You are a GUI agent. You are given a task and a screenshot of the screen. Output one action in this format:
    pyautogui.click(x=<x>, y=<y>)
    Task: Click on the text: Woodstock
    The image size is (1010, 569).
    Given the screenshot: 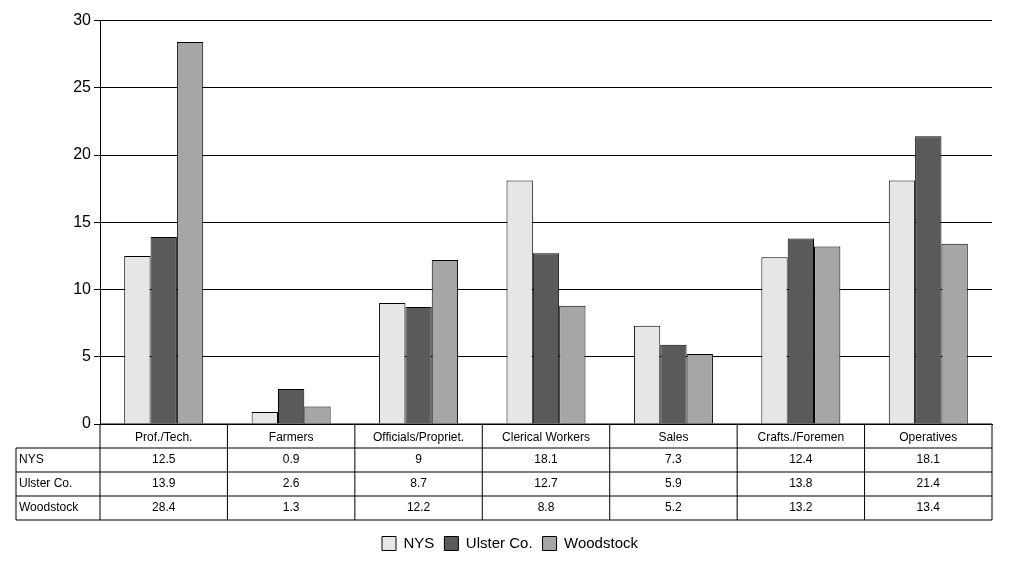 What is the action you would take?
    pyautogui.click(x=49, y=507)
    